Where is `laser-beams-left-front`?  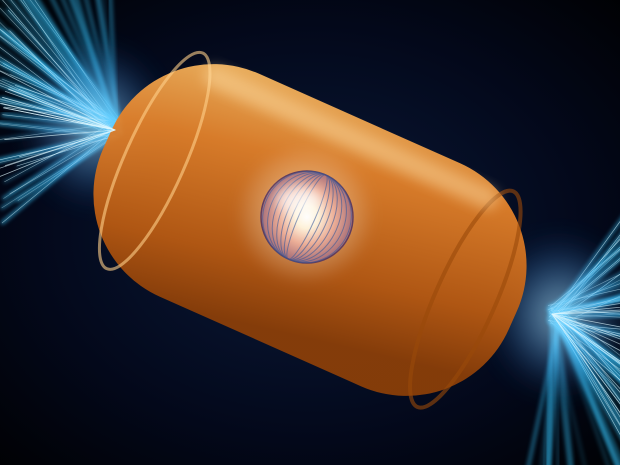 laser-beams-left-front is located at coordinates (58, 123).